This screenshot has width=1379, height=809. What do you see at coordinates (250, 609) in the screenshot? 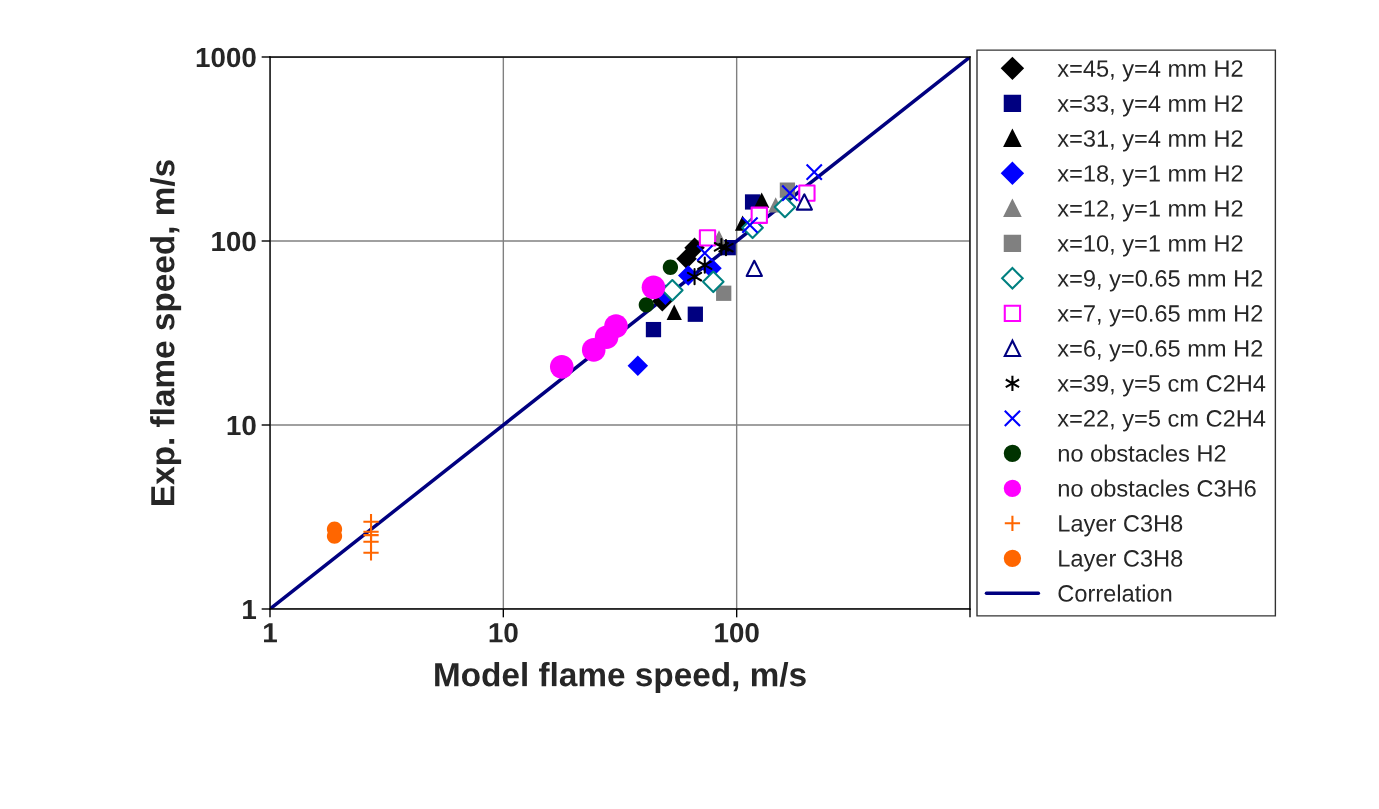
I see `y-tick-label: 1` at bounding box center [250, 609].